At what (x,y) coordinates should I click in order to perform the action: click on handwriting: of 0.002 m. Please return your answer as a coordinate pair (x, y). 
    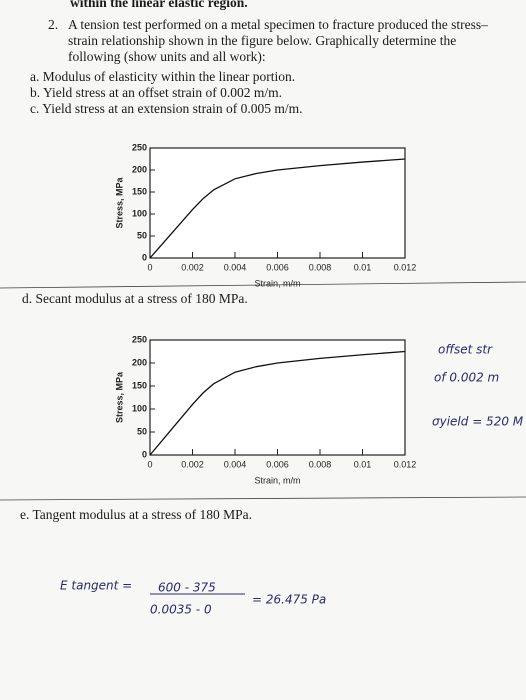
    Looking at the image, I should click on (466, 378).